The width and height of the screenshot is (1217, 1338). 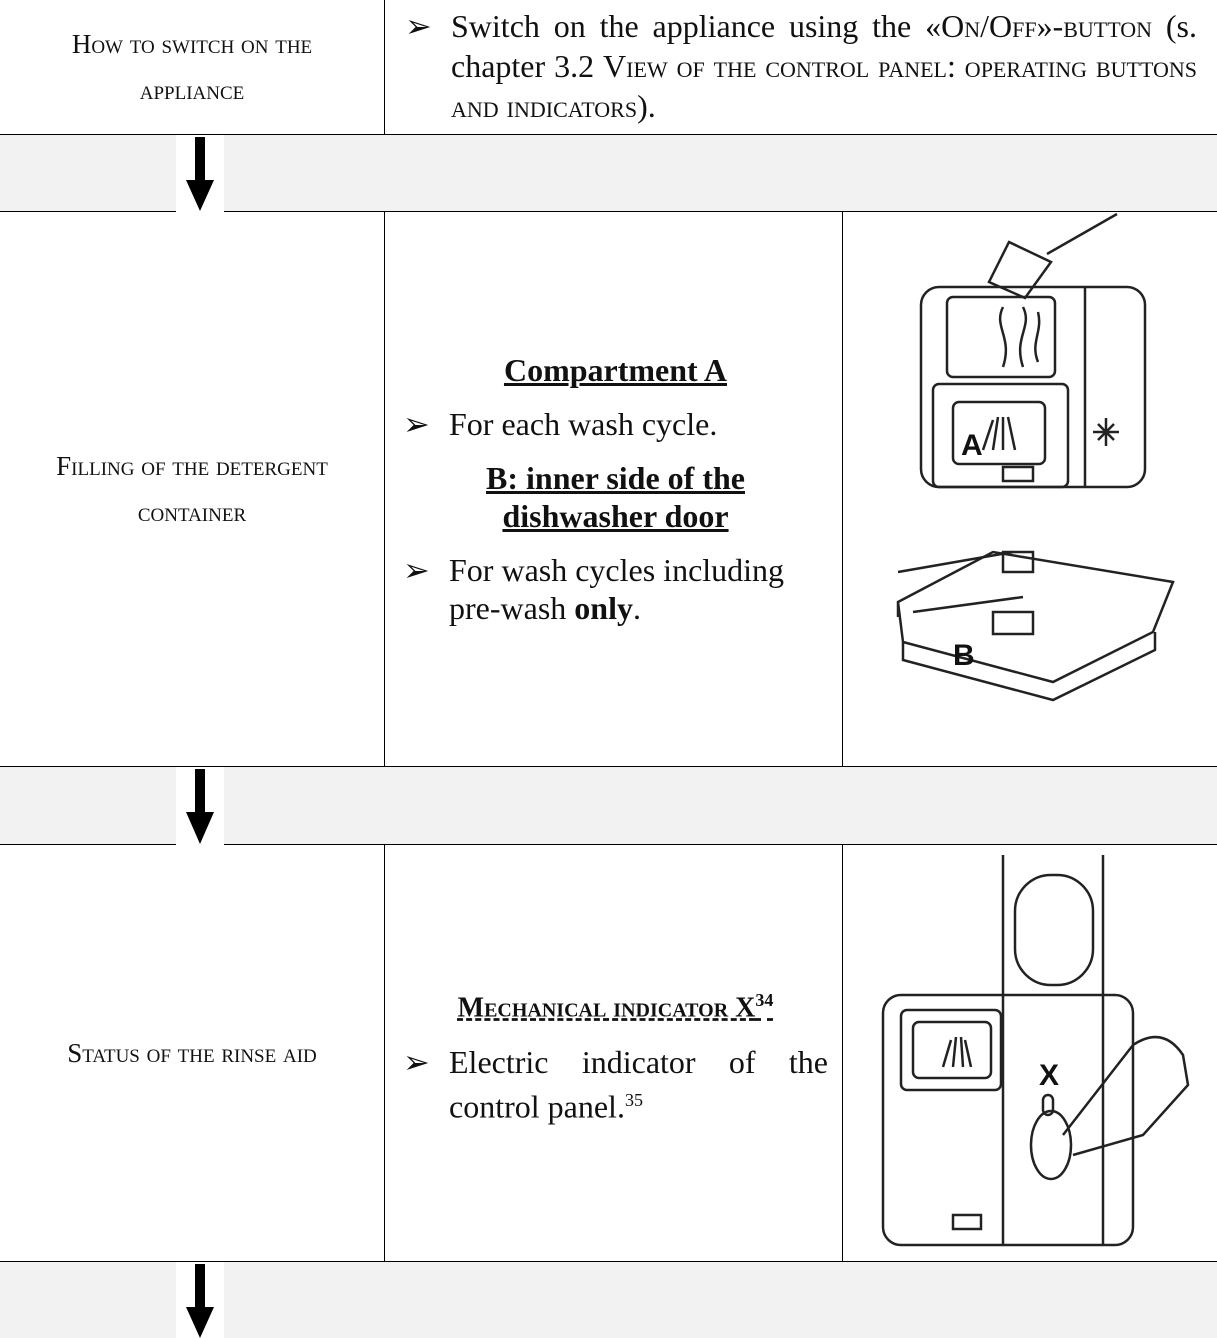 I want to click on step-label: Status of the rinse aid, so click(x=192, y=1053).